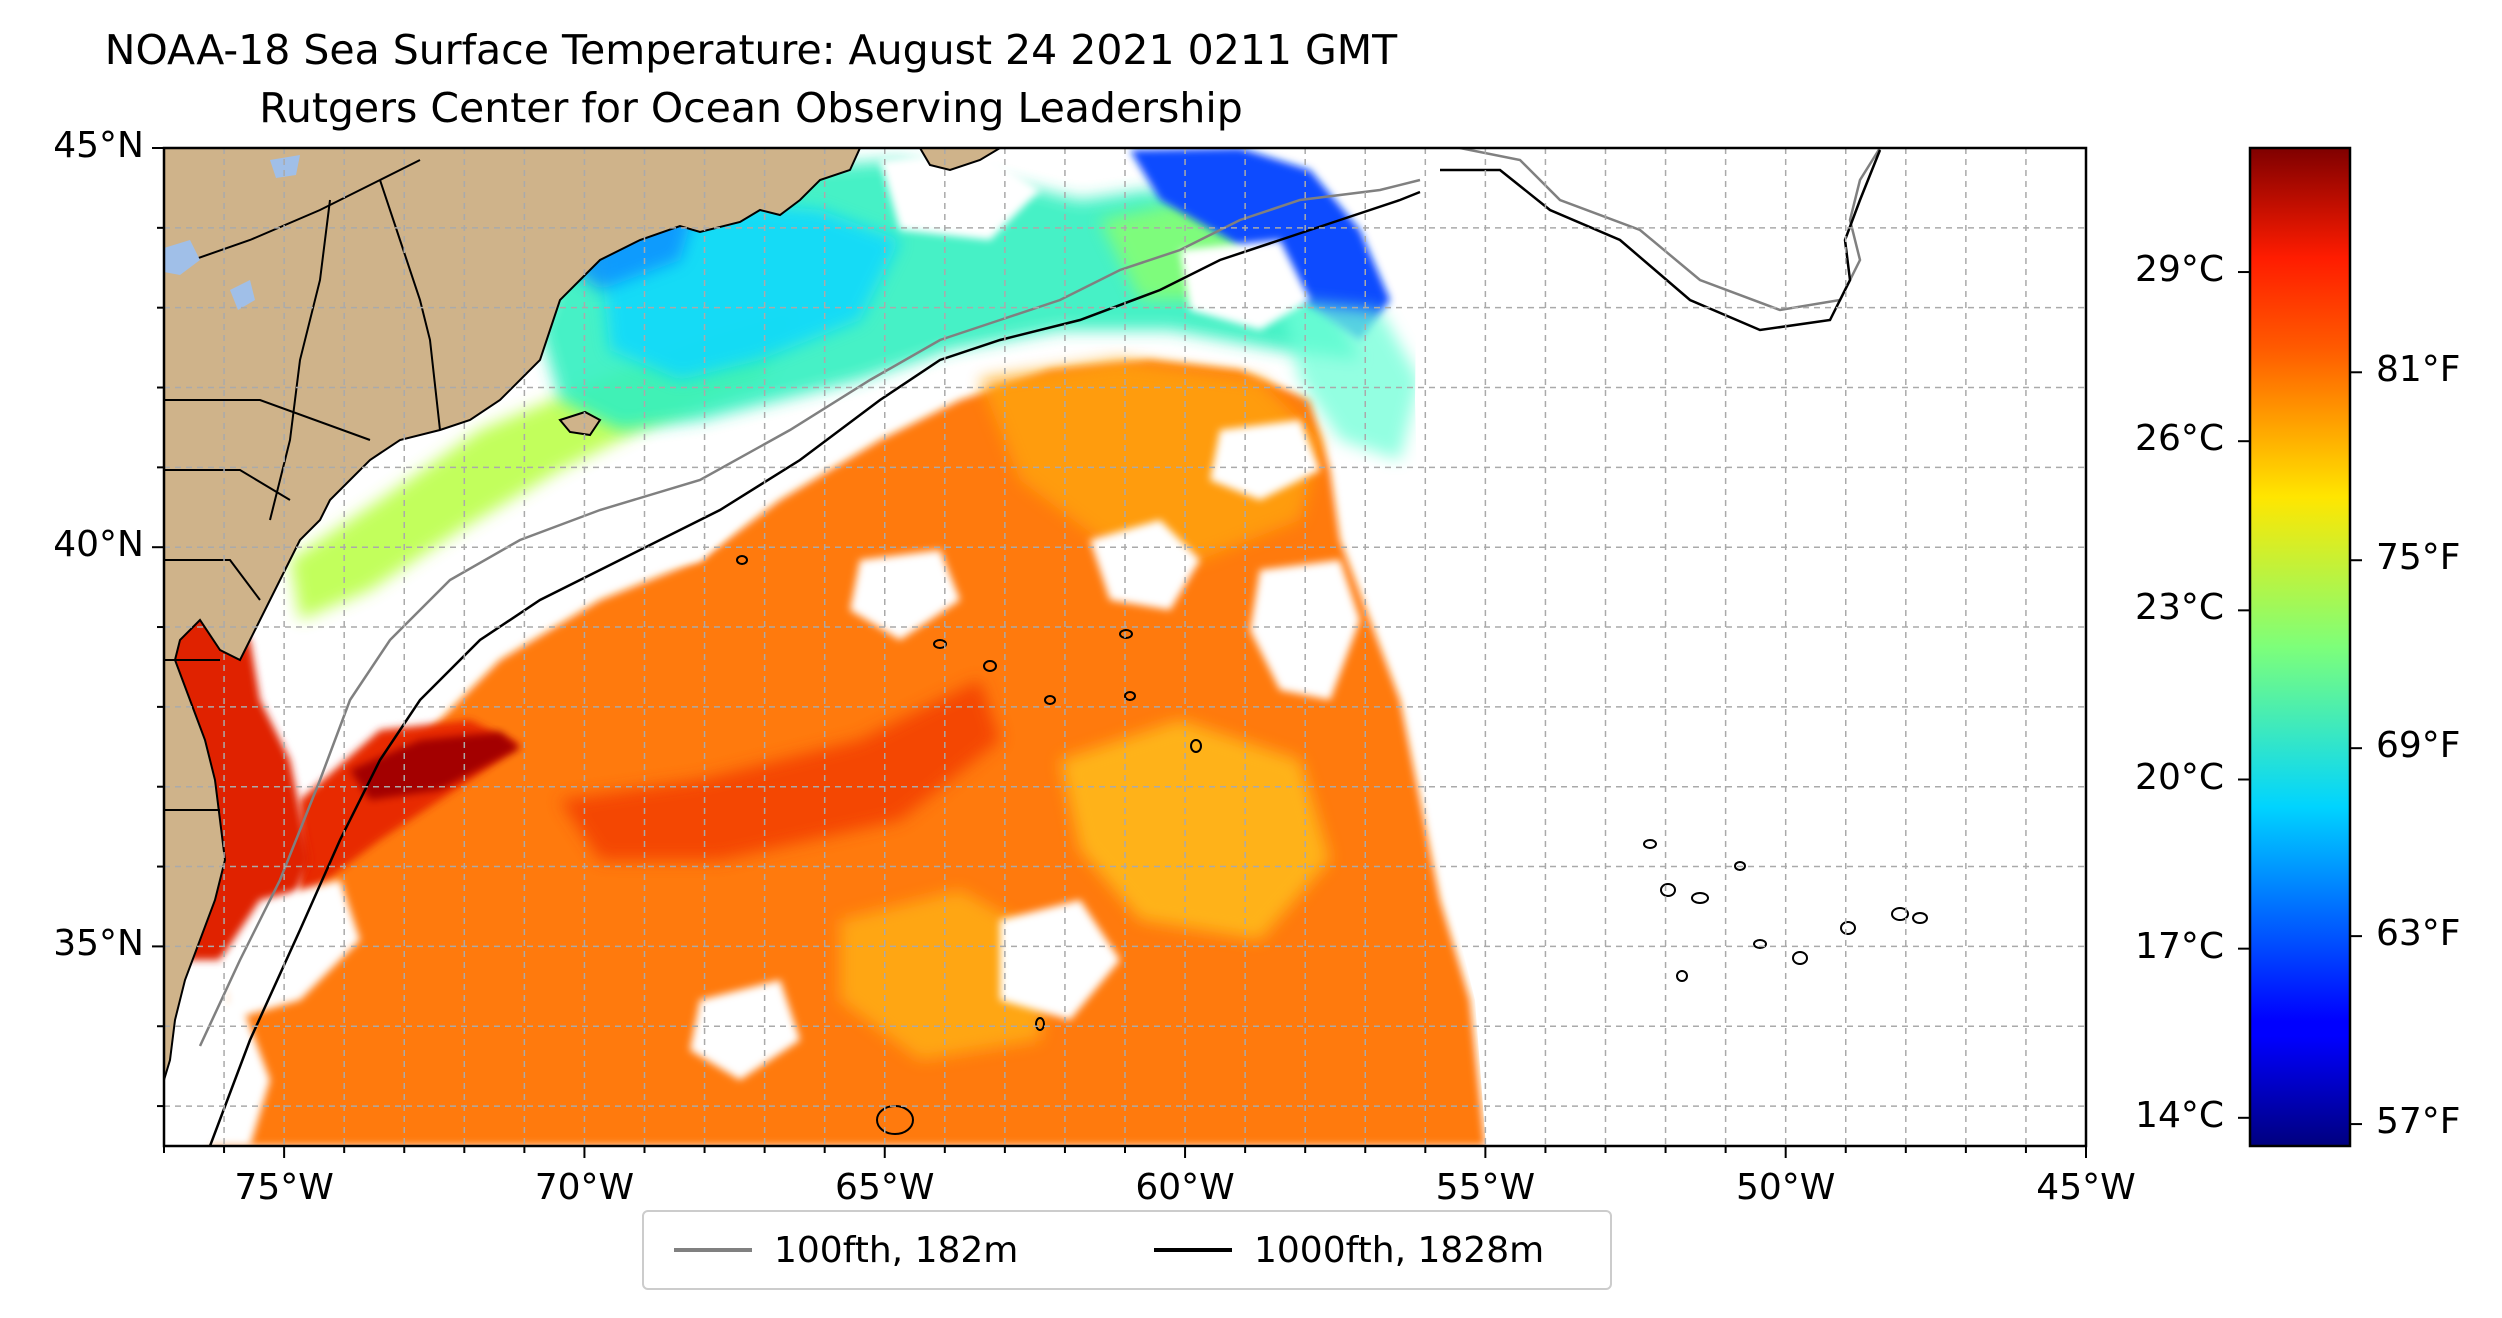  Describe the element at coordinates (1185, 1187) in the screenshot. I see `lon-tick-label: 60°W` at that location.